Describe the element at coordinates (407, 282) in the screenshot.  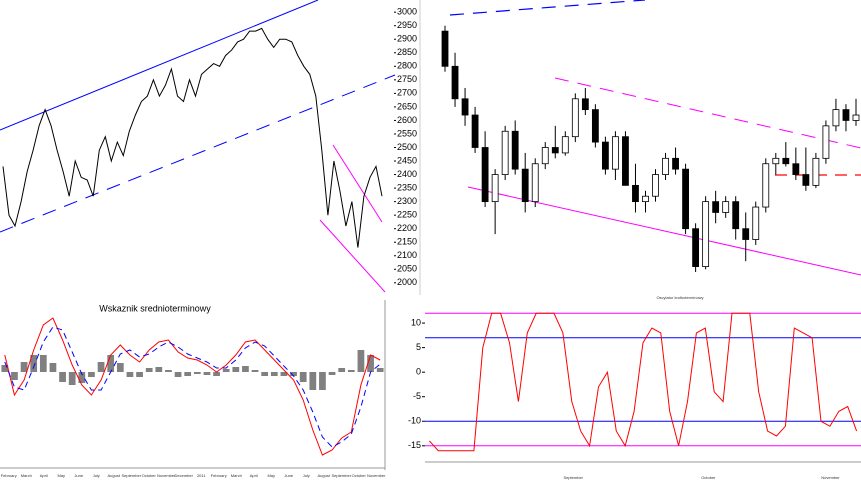
I see `y-tick-label: 2000` at that location.